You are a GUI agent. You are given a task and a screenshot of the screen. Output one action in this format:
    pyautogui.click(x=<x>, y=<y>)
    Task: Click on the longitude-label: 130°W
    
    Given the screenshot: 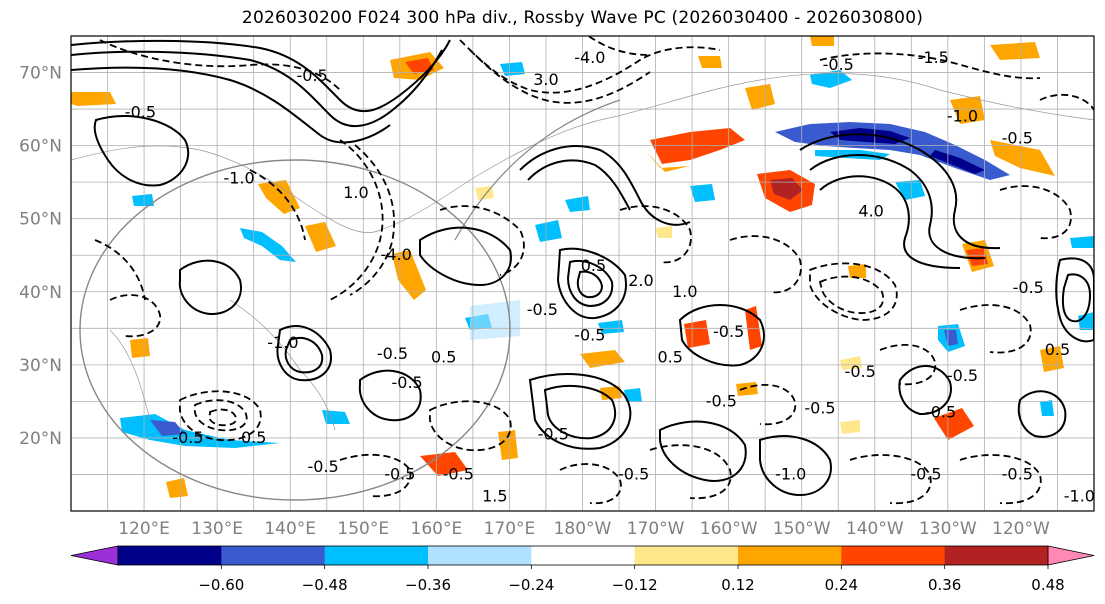 What is the action you would take?
    pyautogui.click(x=948, y=529)
    